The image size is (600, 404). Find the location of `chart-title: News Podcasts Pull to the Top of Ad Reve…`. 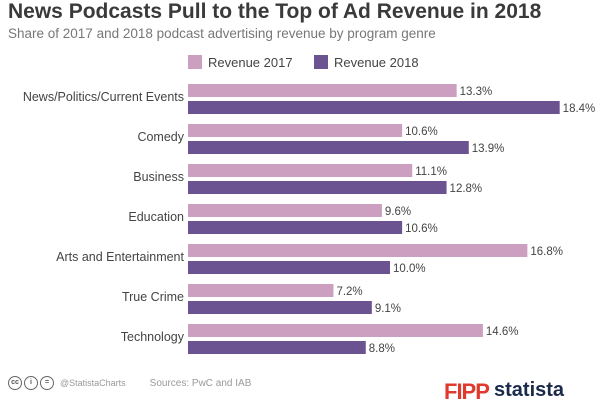

chart-title: News Podcasts Pull to the Top of Ad Reve… is located at coordinates (275, 11).